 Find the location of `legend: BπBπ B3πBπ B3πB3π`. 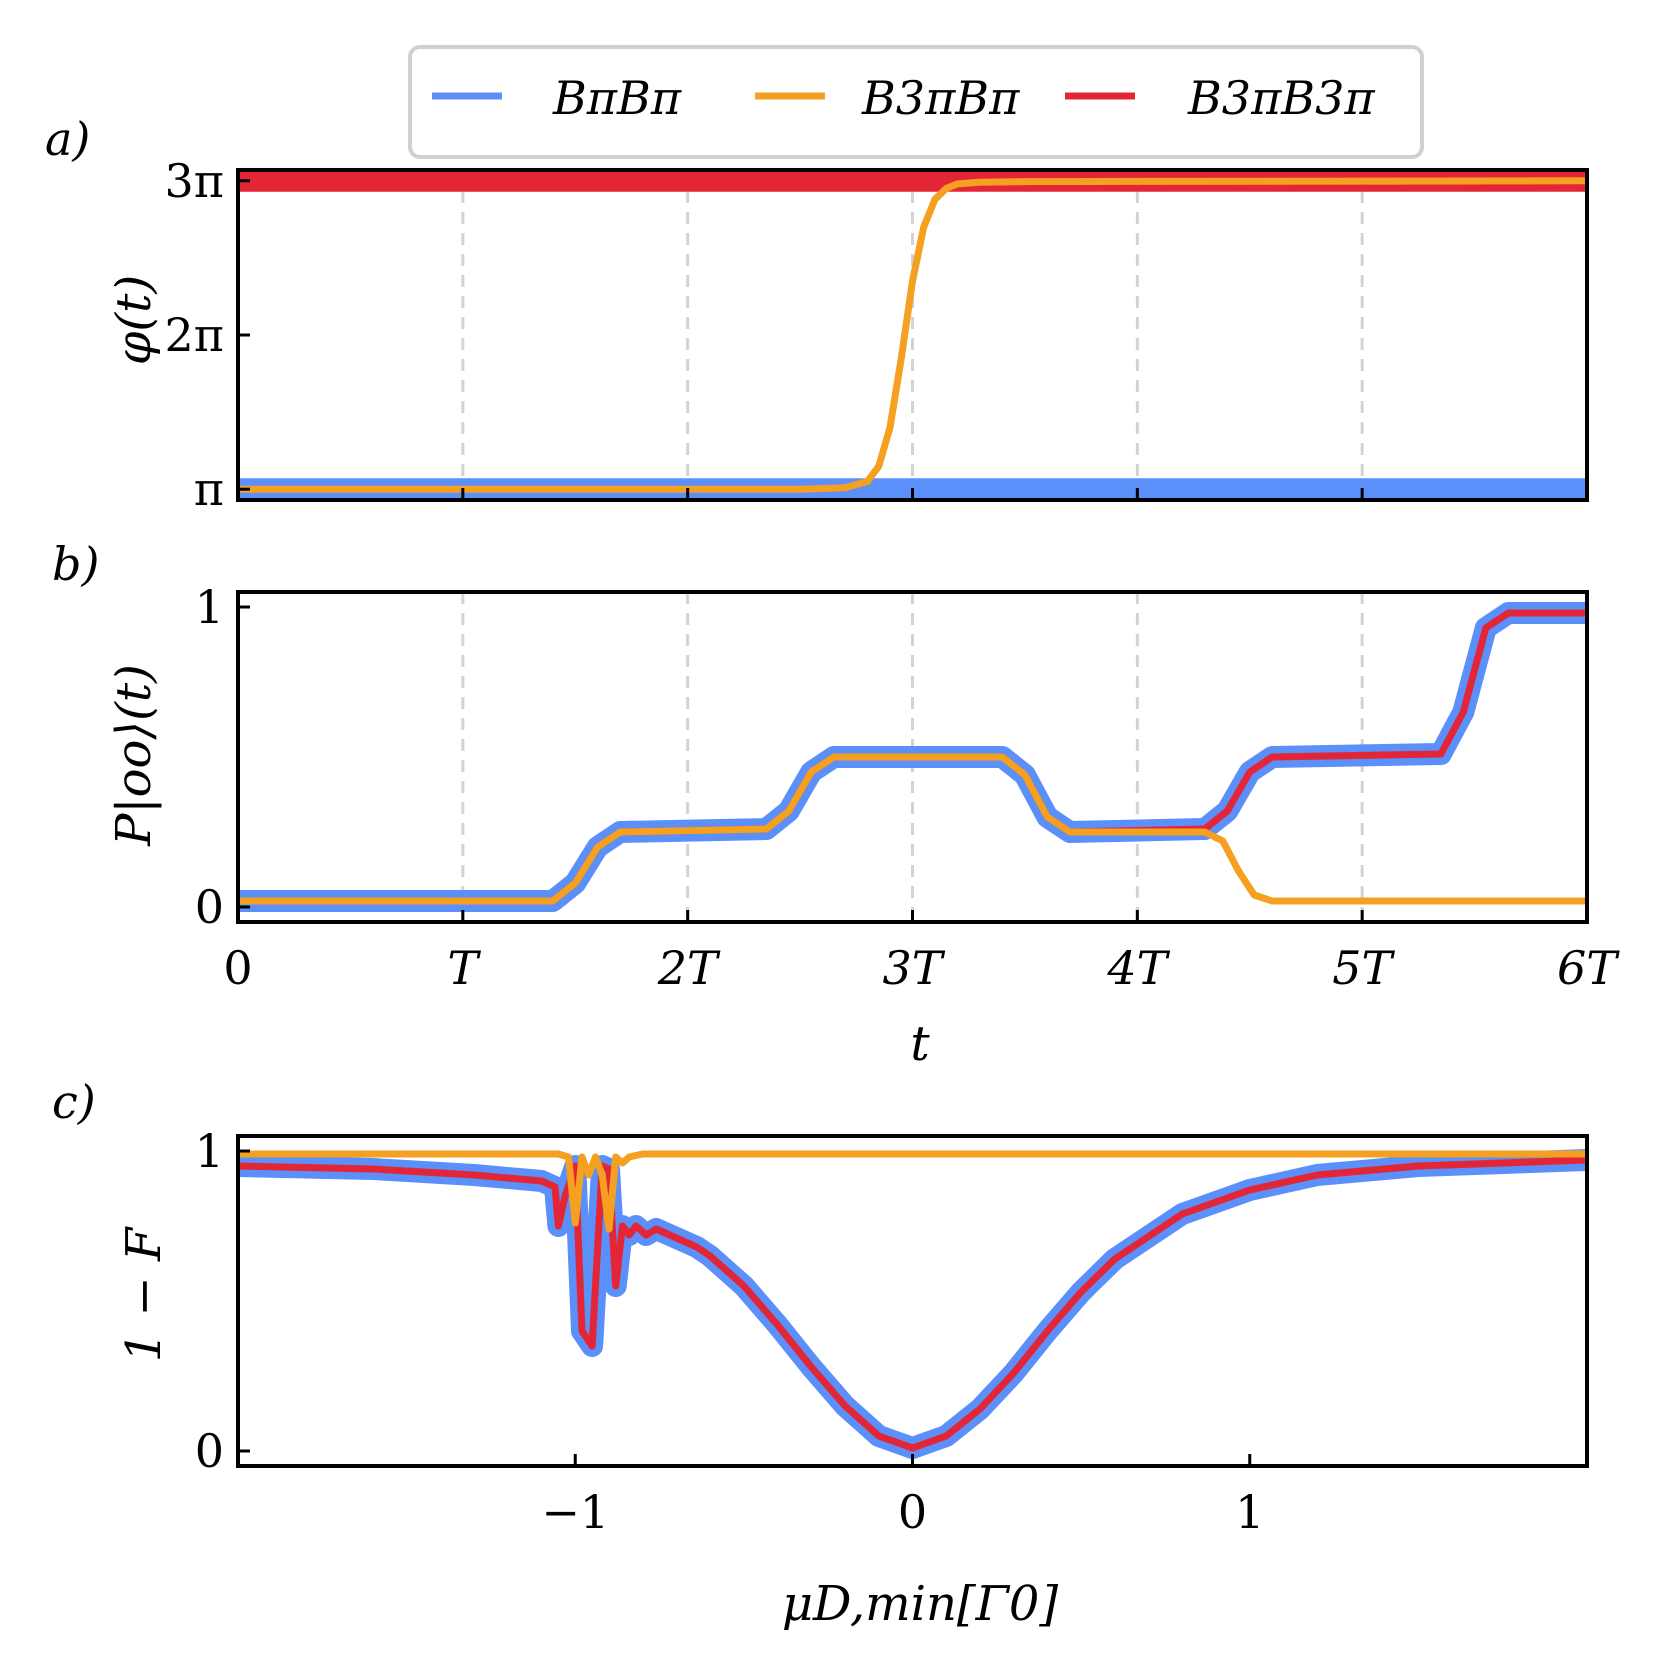

legend: BπBπ B3πBπ B3πB3π is located at coordinates (916, 102).